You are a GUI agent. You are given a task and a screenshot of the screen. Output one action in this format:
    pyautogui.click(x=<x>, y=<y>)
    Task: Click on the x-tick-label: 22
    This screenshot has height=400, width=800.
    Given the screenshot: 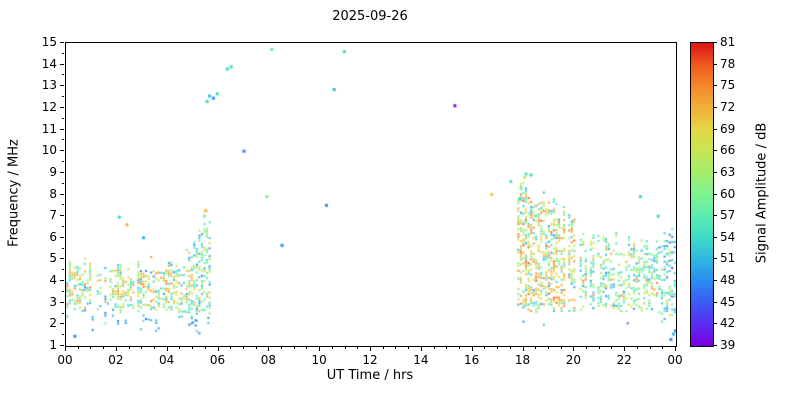 What is the action you would take?
    pyautogui.click(x=624, y=360)
    